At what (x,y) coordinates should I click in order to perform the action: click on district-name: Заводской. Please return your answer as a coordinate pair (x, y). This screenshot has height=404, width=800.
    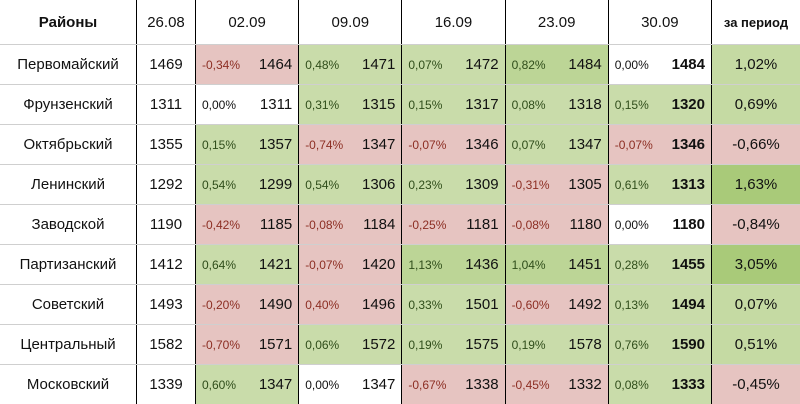
    Looking at the image, I should click on (68, 225).